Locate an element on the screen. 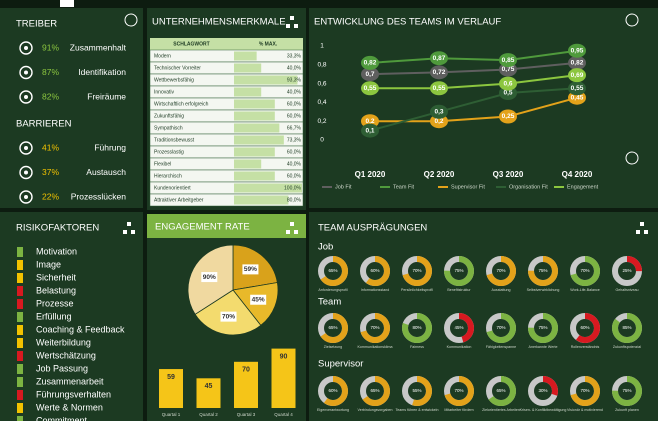 The width and height of the screenshot is (658, 421). data-label: 0,6 is located at coordinates (507, 83).